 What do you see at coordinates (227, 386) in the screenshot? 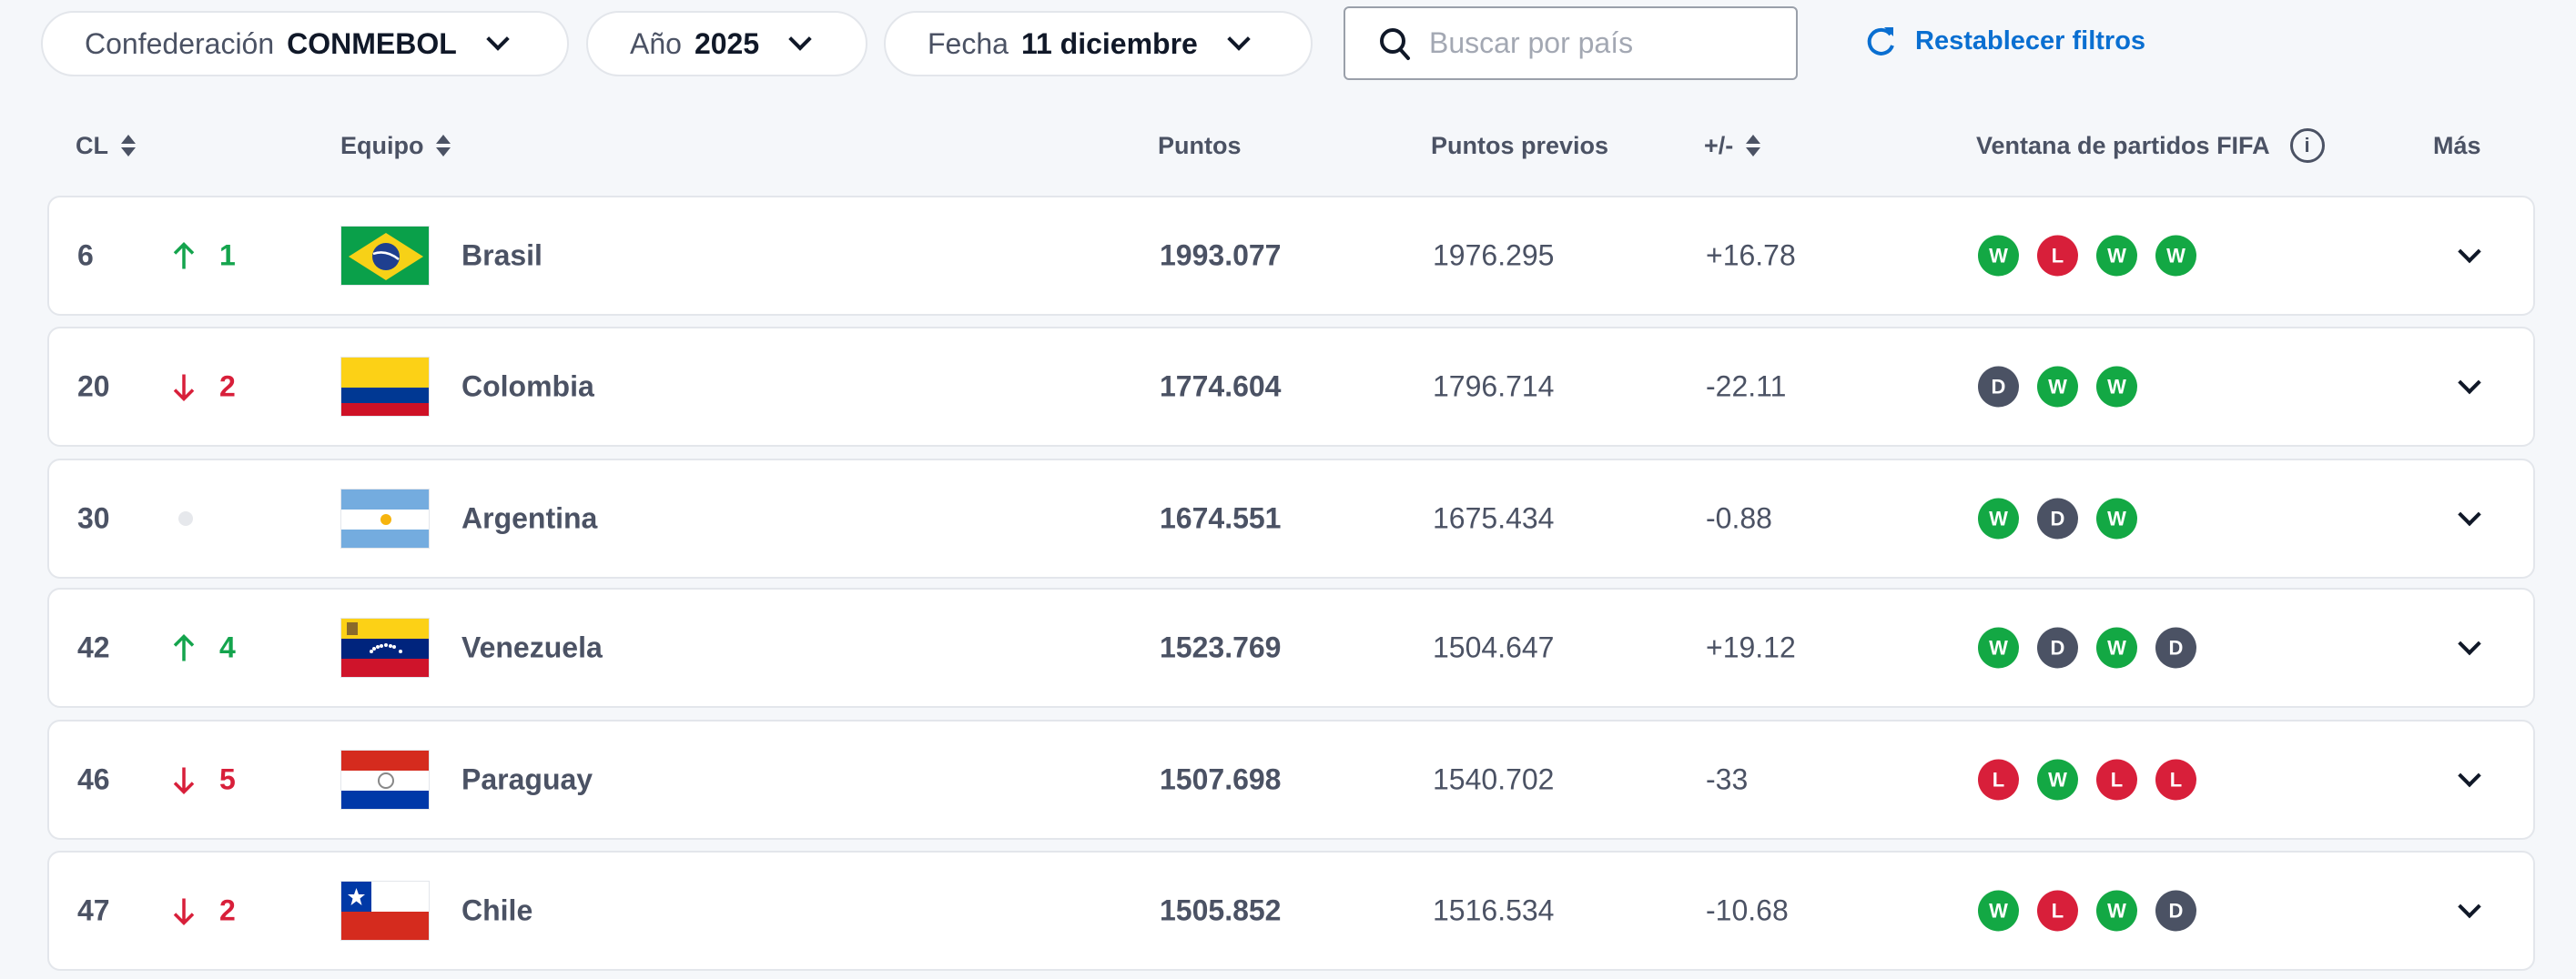
I see `rank-change-value: 2` at bounding box center [227, 386].